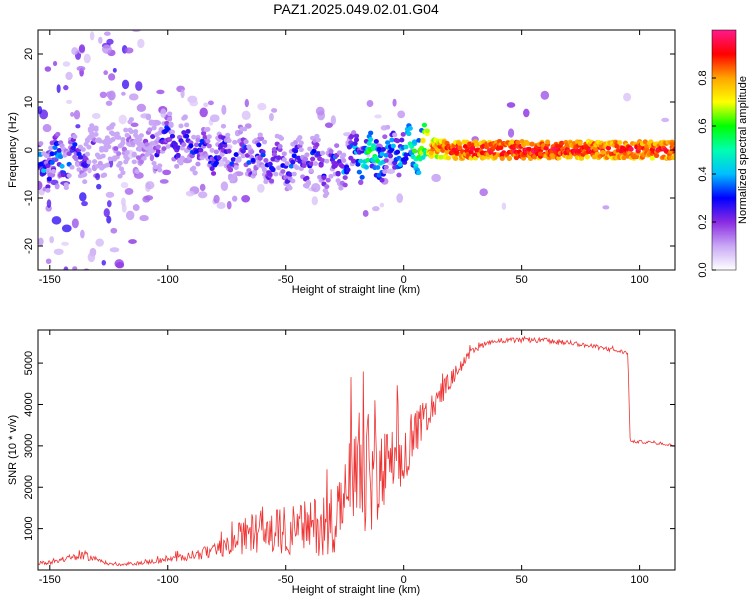 The image size is (750, 600). Describe the element at coordinates (286, 280) in the screenshot. I see `x-tick-label: -50` at that location.